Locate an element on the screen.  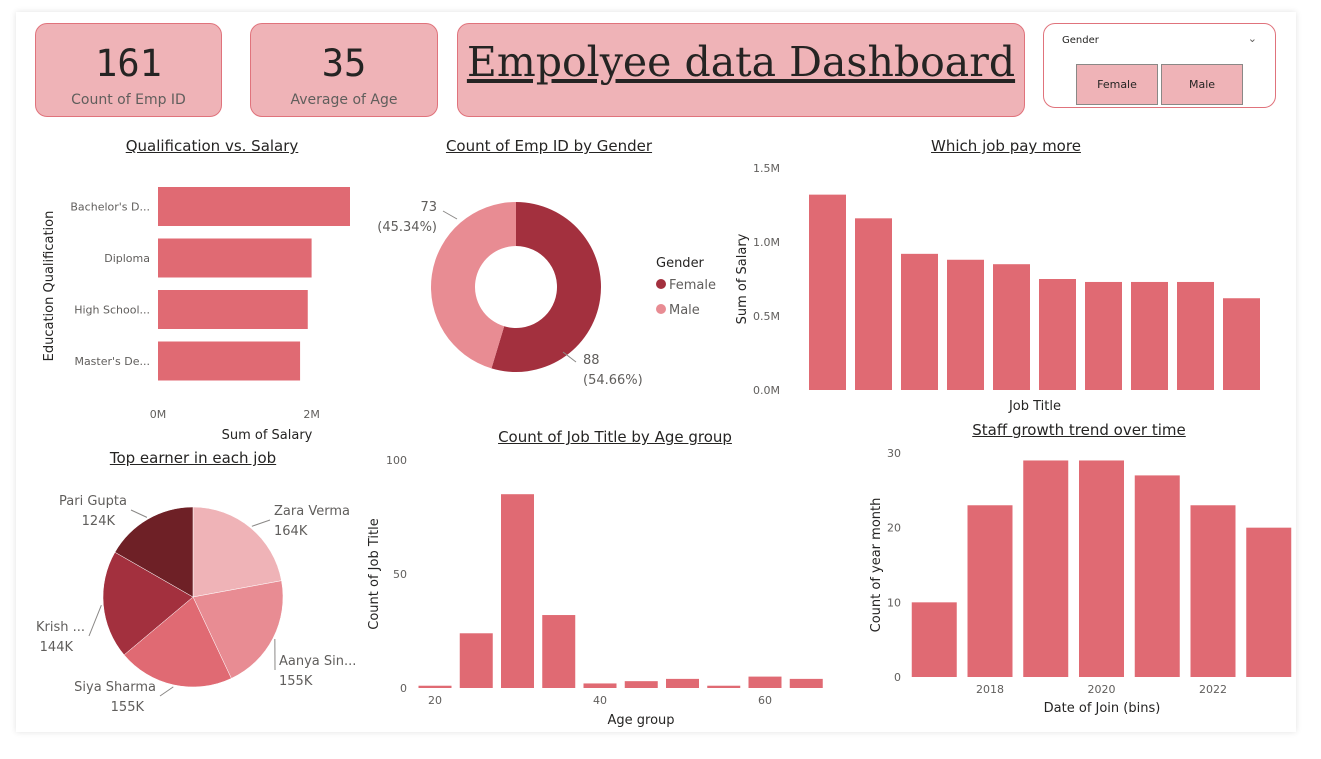
data-label: 144K is located at coordinates (57, 647).